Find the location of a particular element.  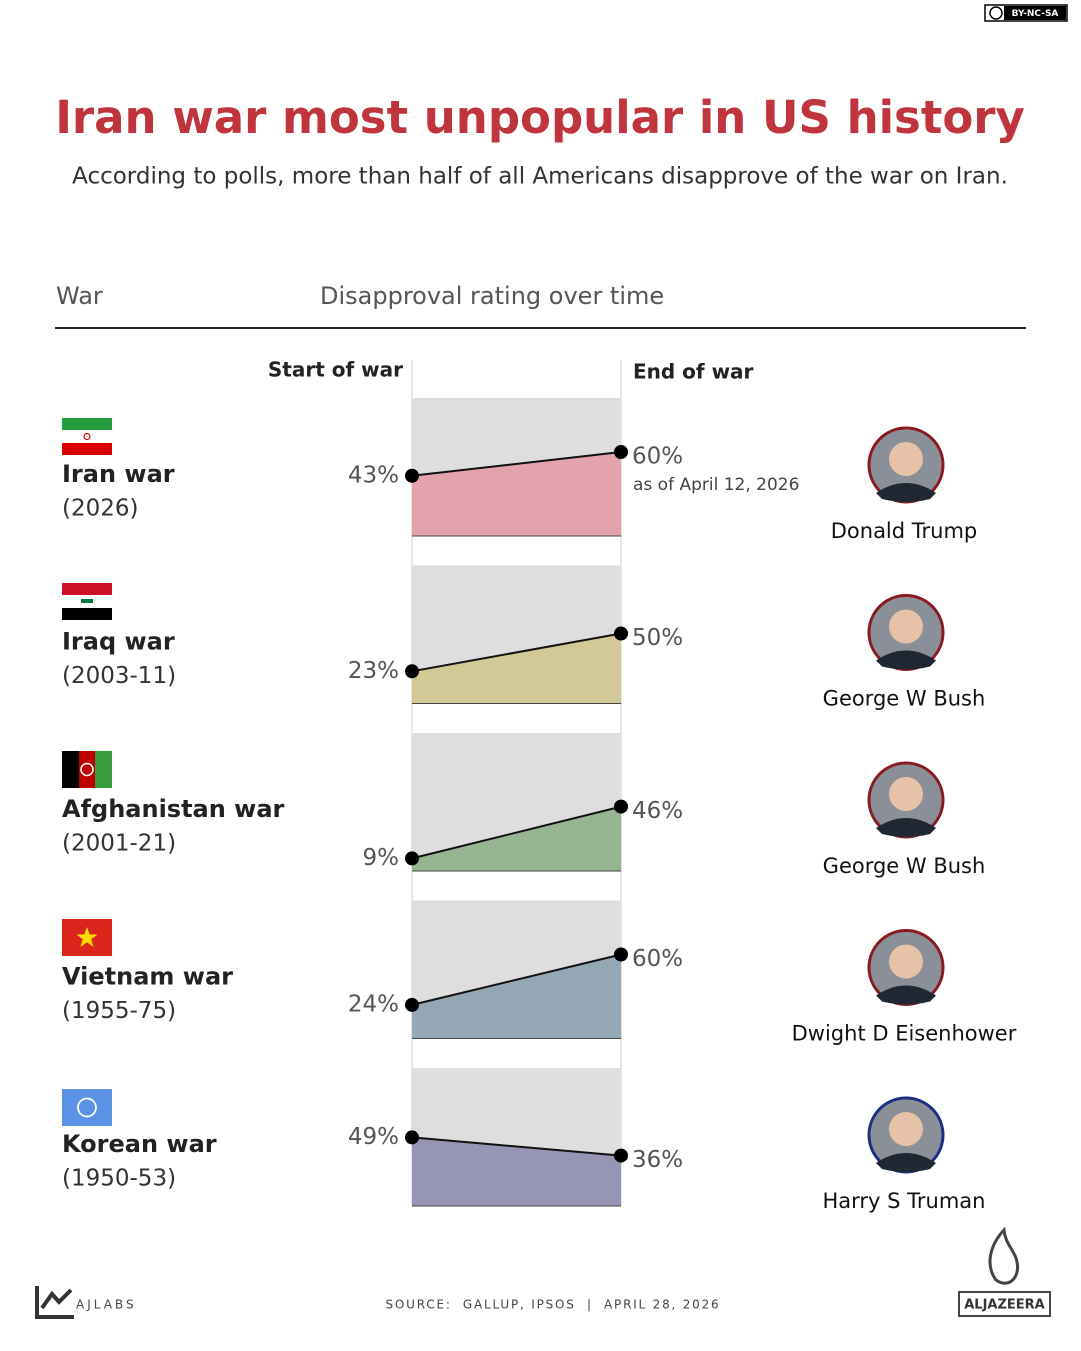

column-header: Disapproval rating over time is located at coordinates (492, 296).